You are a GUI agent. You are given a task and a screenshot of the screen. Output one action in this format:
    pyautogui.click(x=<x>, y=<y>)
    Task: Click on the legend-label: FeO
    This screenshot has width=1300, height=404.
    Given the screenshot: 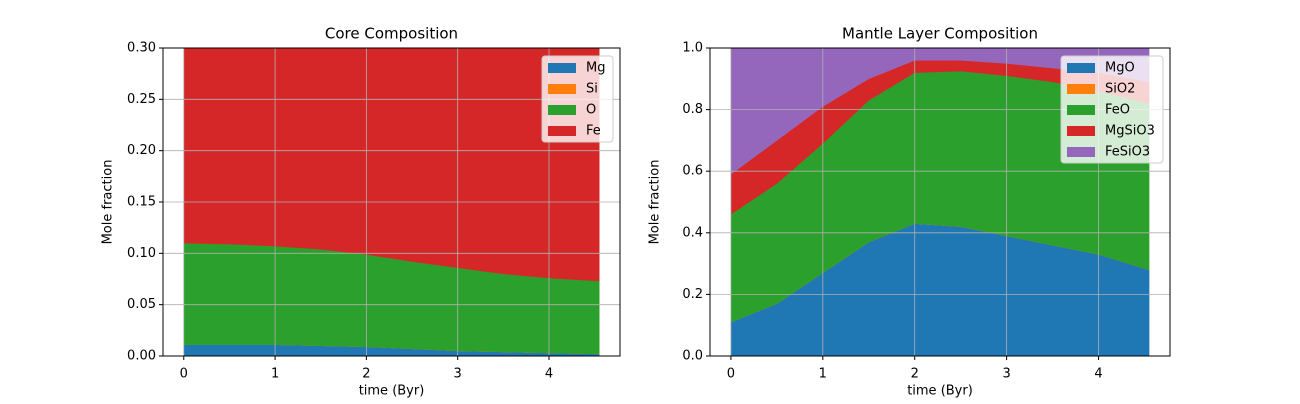 What is the action you would take?
    pyautogui.click(x=1117, y=110)
    